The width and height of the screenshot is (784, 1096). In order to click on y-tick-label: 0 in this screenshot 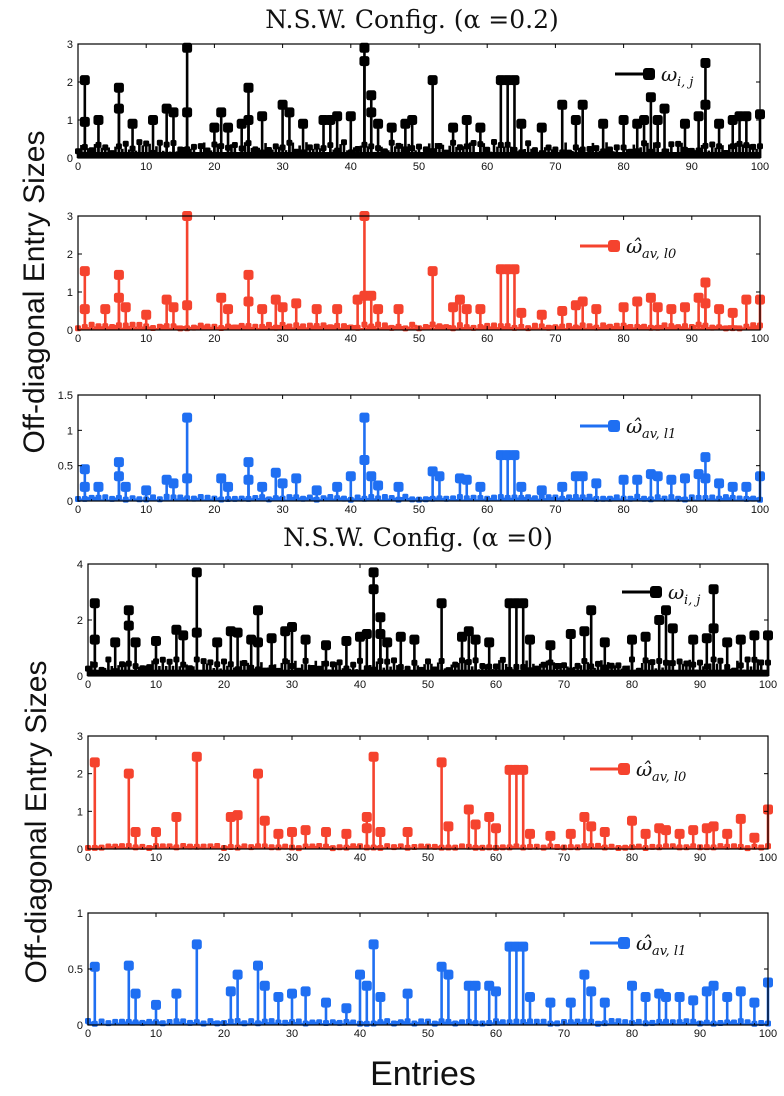, I will do `click(70, 159)`.